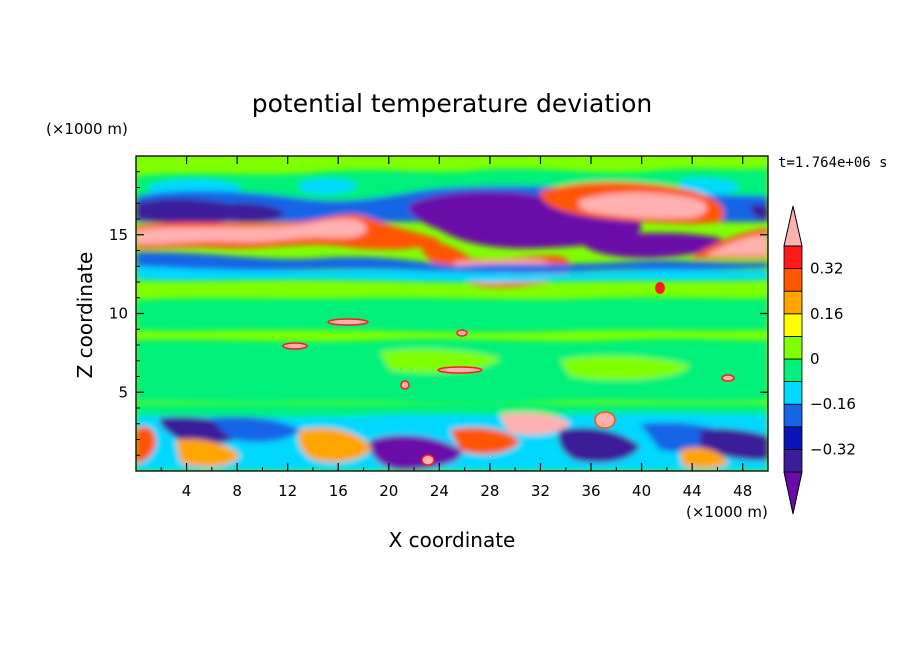 The image size is (904, 654). Describe the element at coordinates (815, 359) in the screenshot. I see `colorbar-label: 0` at that location.